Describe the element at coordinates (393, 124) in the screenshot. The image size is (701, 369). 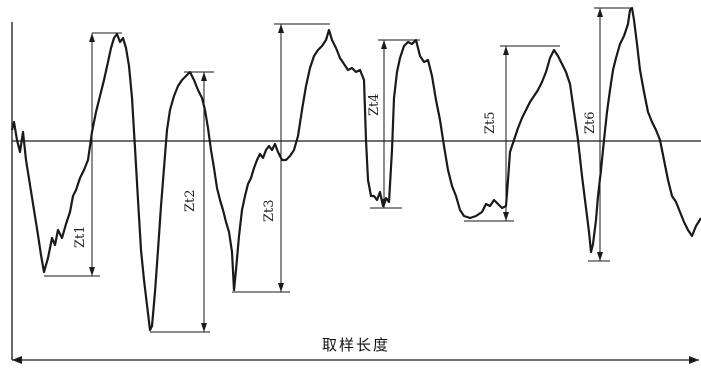
I see `zt4-dimension: Zt4` at that location.